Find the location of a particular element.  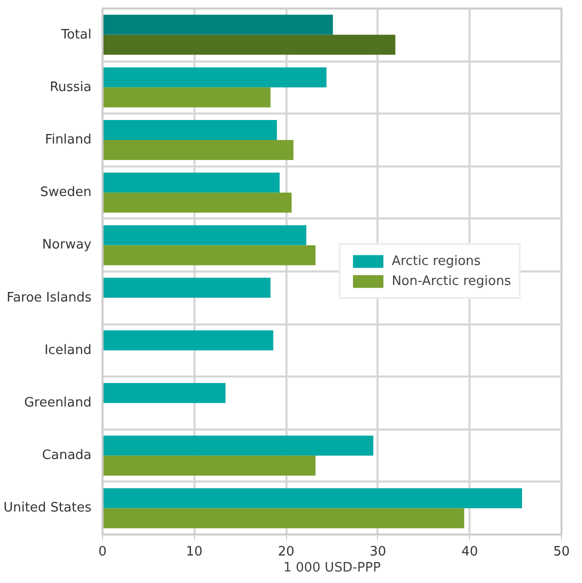

legend-label: Non-Arctic regions is located at coordinates (451, 281).